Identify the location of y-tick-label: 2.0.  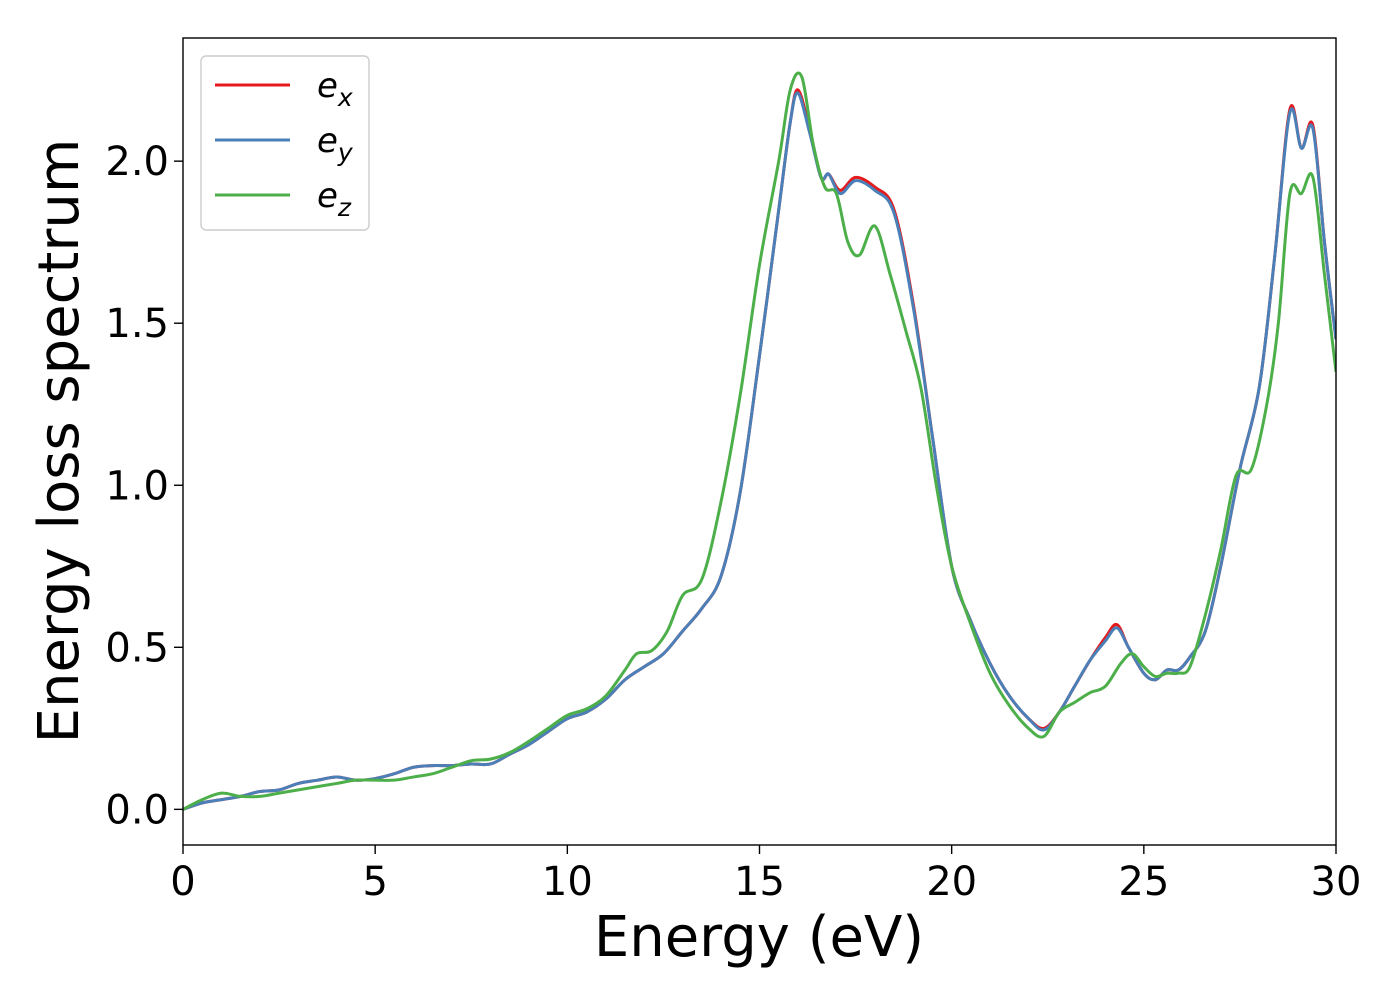
(137, 162).